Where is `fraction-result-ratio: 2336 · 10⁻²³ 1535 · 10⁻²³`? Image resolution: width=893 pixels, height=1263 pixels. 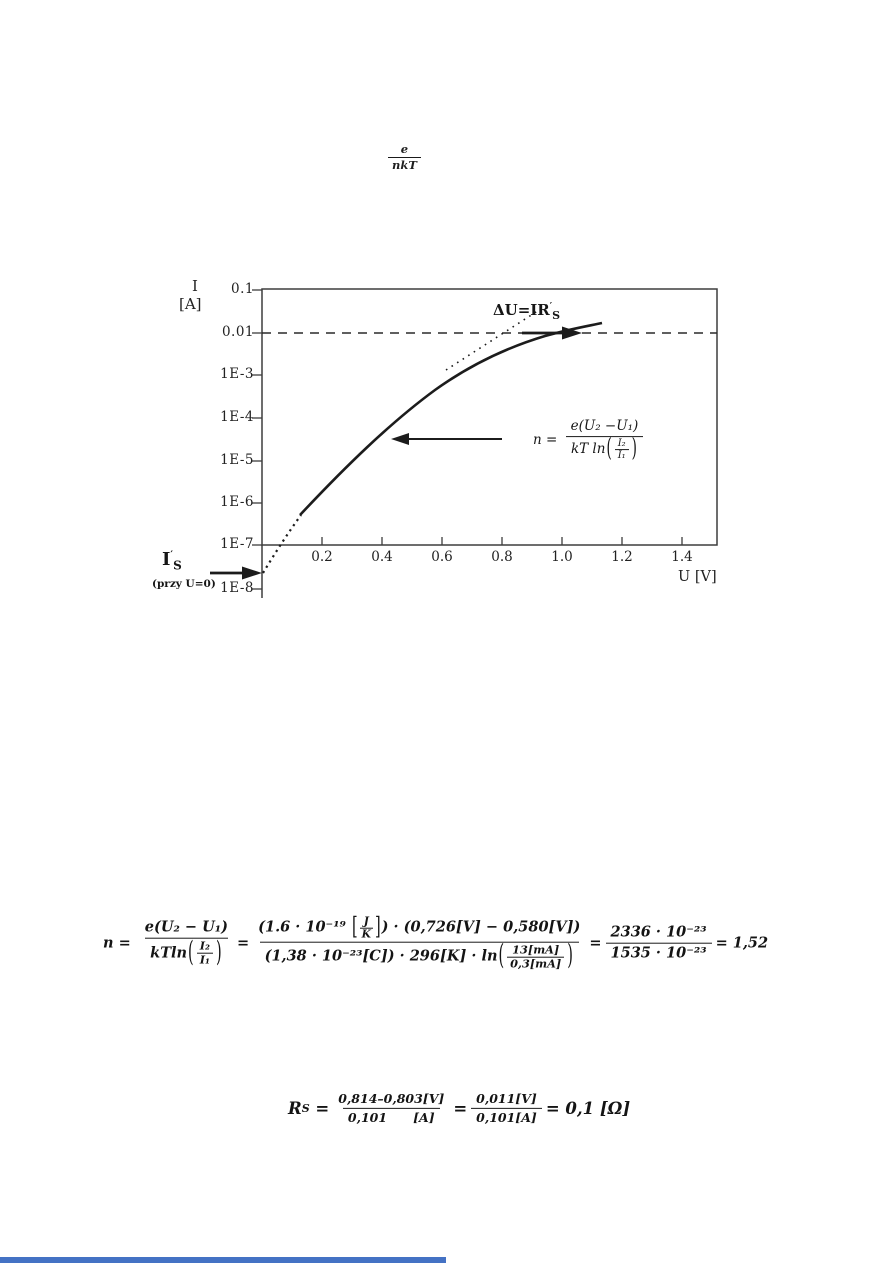 fraction-result-ratio: 2336 · 10⁻²³ 1535 · 10⁻²³ is located at coordinates (658, 943).